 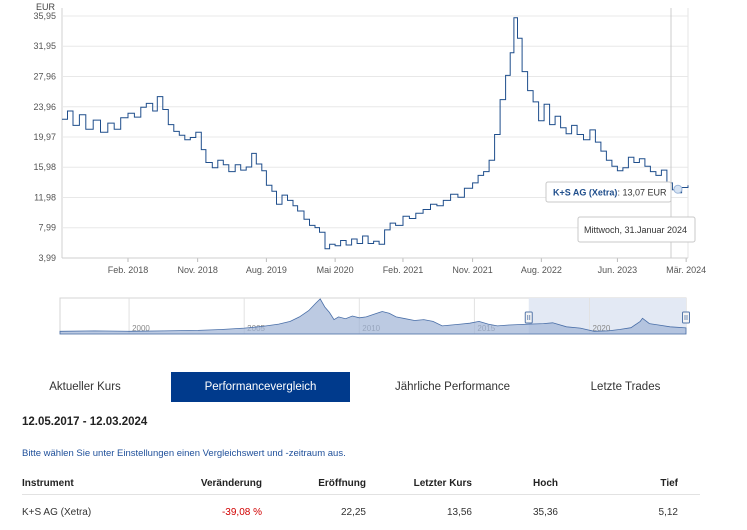 I want to click on tooltip-date-frame, so click(x=636, y=229).